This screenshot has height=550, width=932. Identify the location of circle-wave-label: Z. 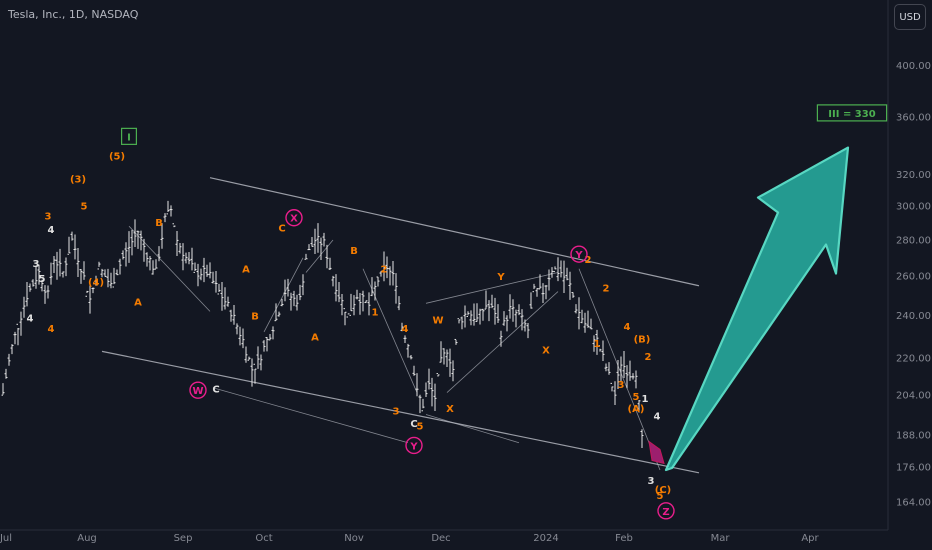
(665, 512).